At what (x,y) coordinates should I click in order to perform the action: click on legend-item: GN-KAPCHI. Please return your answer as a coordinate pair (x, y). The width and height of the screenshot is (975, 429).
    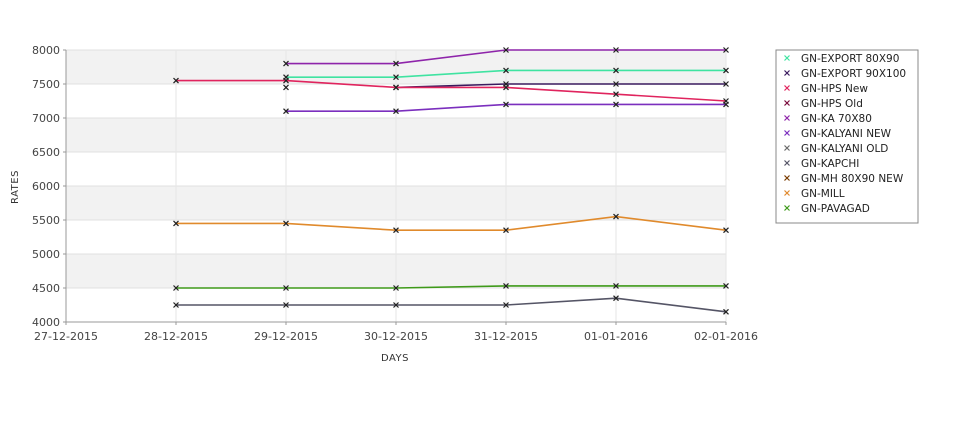
    Looking at the image, I should click on (821, 164).